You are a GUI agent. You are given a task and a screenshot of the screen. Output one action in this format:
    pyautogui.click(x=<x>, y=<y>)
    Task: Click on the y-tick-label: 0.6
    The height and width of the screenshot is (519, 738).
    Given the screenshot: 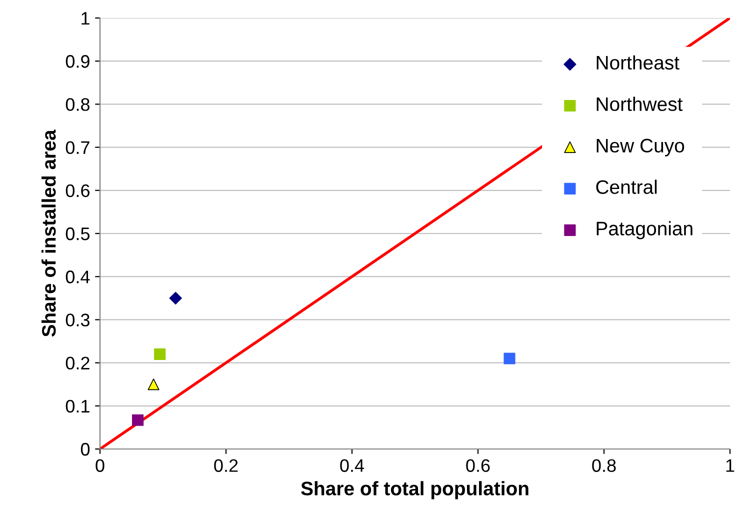 What is the action you would take?
    pyautogui.click(x=78, y=191)
    